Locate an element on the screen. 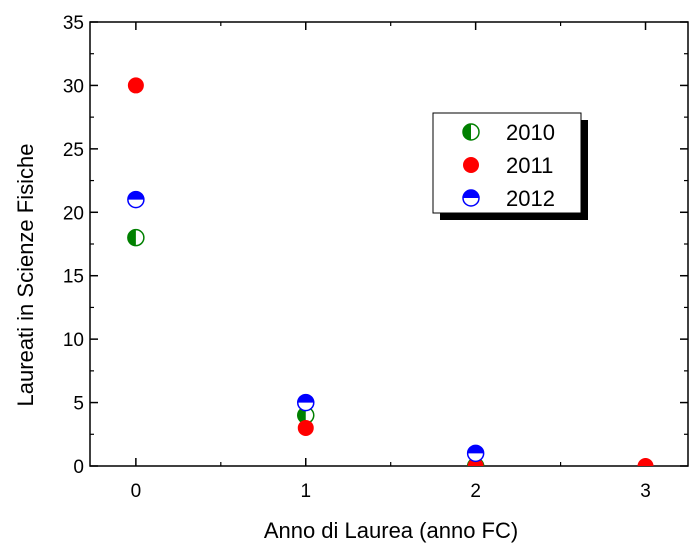 The height and width of the screenshot is (552, 690). y-tick-label: 10 is located at coordinates (73, 340).